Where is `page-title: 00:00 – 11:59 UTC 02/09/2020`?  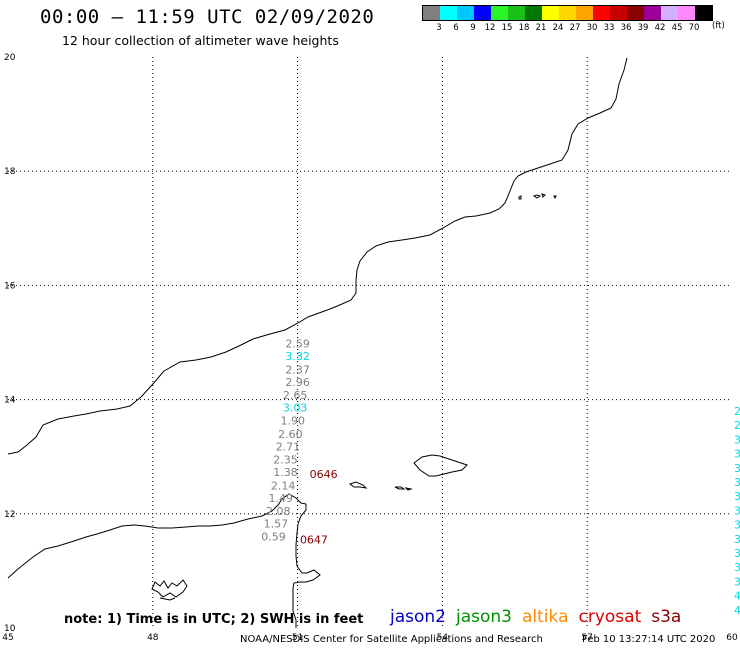
page-title: 00:00 – 11:59 UTC 02/09/2020 is located at coordinates (207, 17).